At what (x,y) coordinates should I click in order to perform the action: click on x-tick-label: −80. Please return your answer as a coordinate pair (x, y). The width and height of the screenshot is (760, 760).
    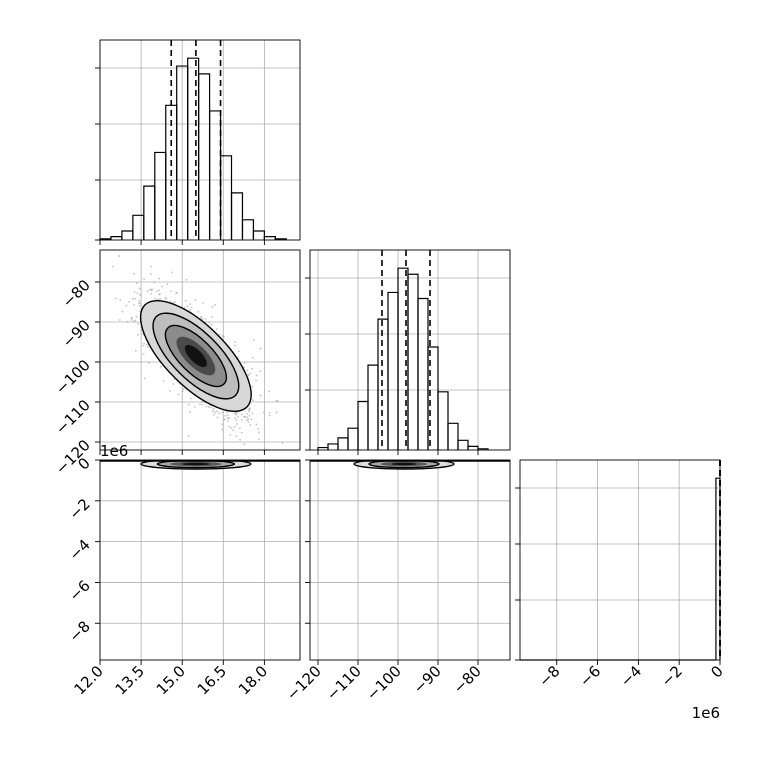
    Looking at the image, I should click on (467, 679).